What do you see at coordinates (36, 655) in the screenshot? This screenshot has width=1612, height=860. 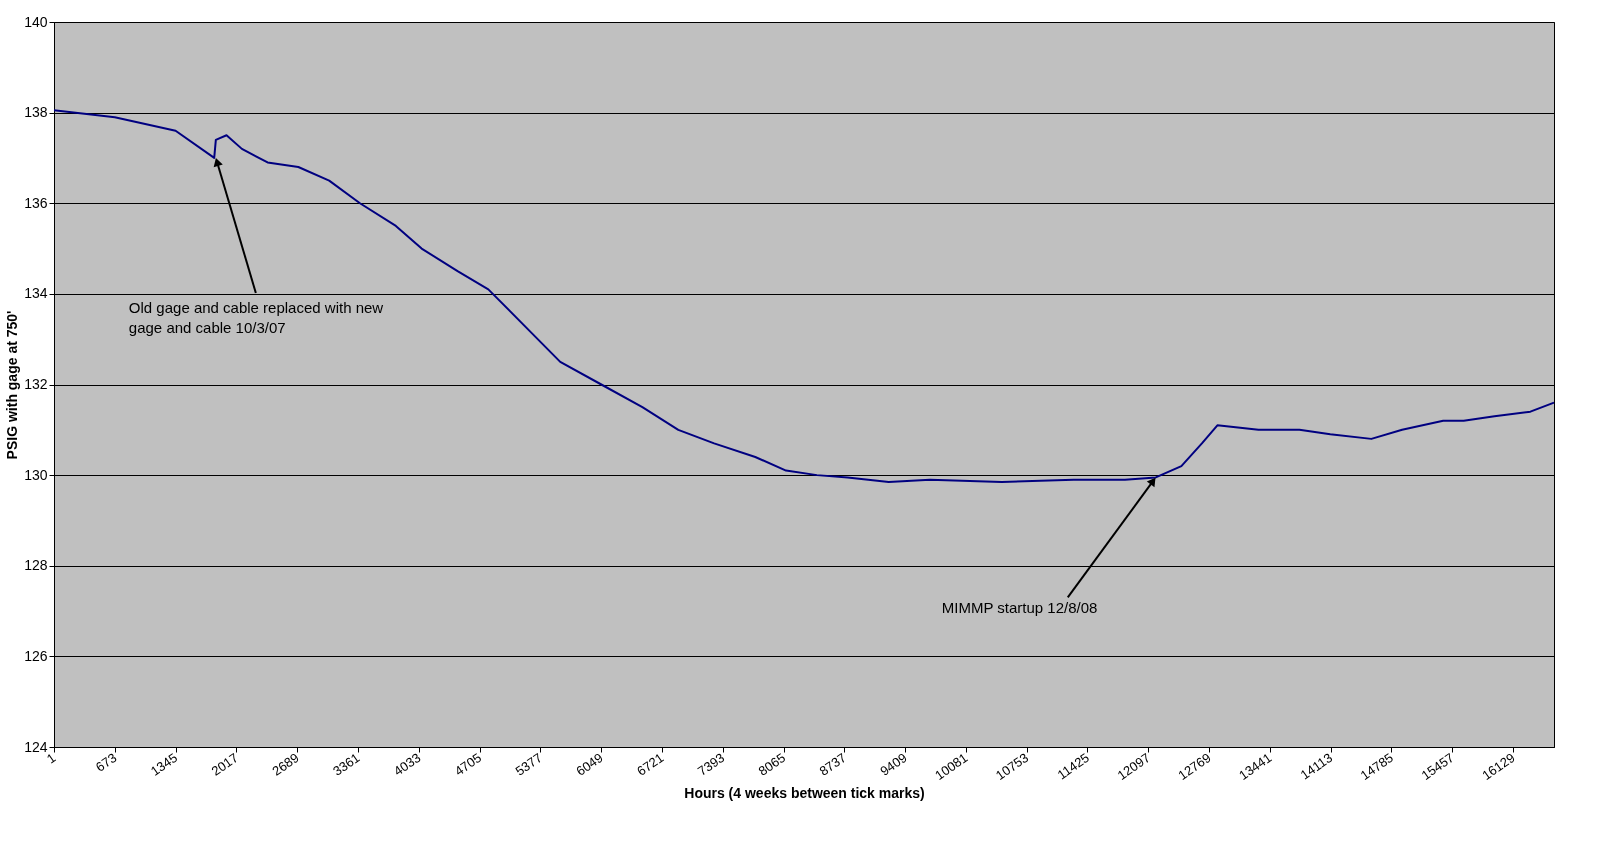 I see `y-tick-label: 126` at bounding box center [36, 655].